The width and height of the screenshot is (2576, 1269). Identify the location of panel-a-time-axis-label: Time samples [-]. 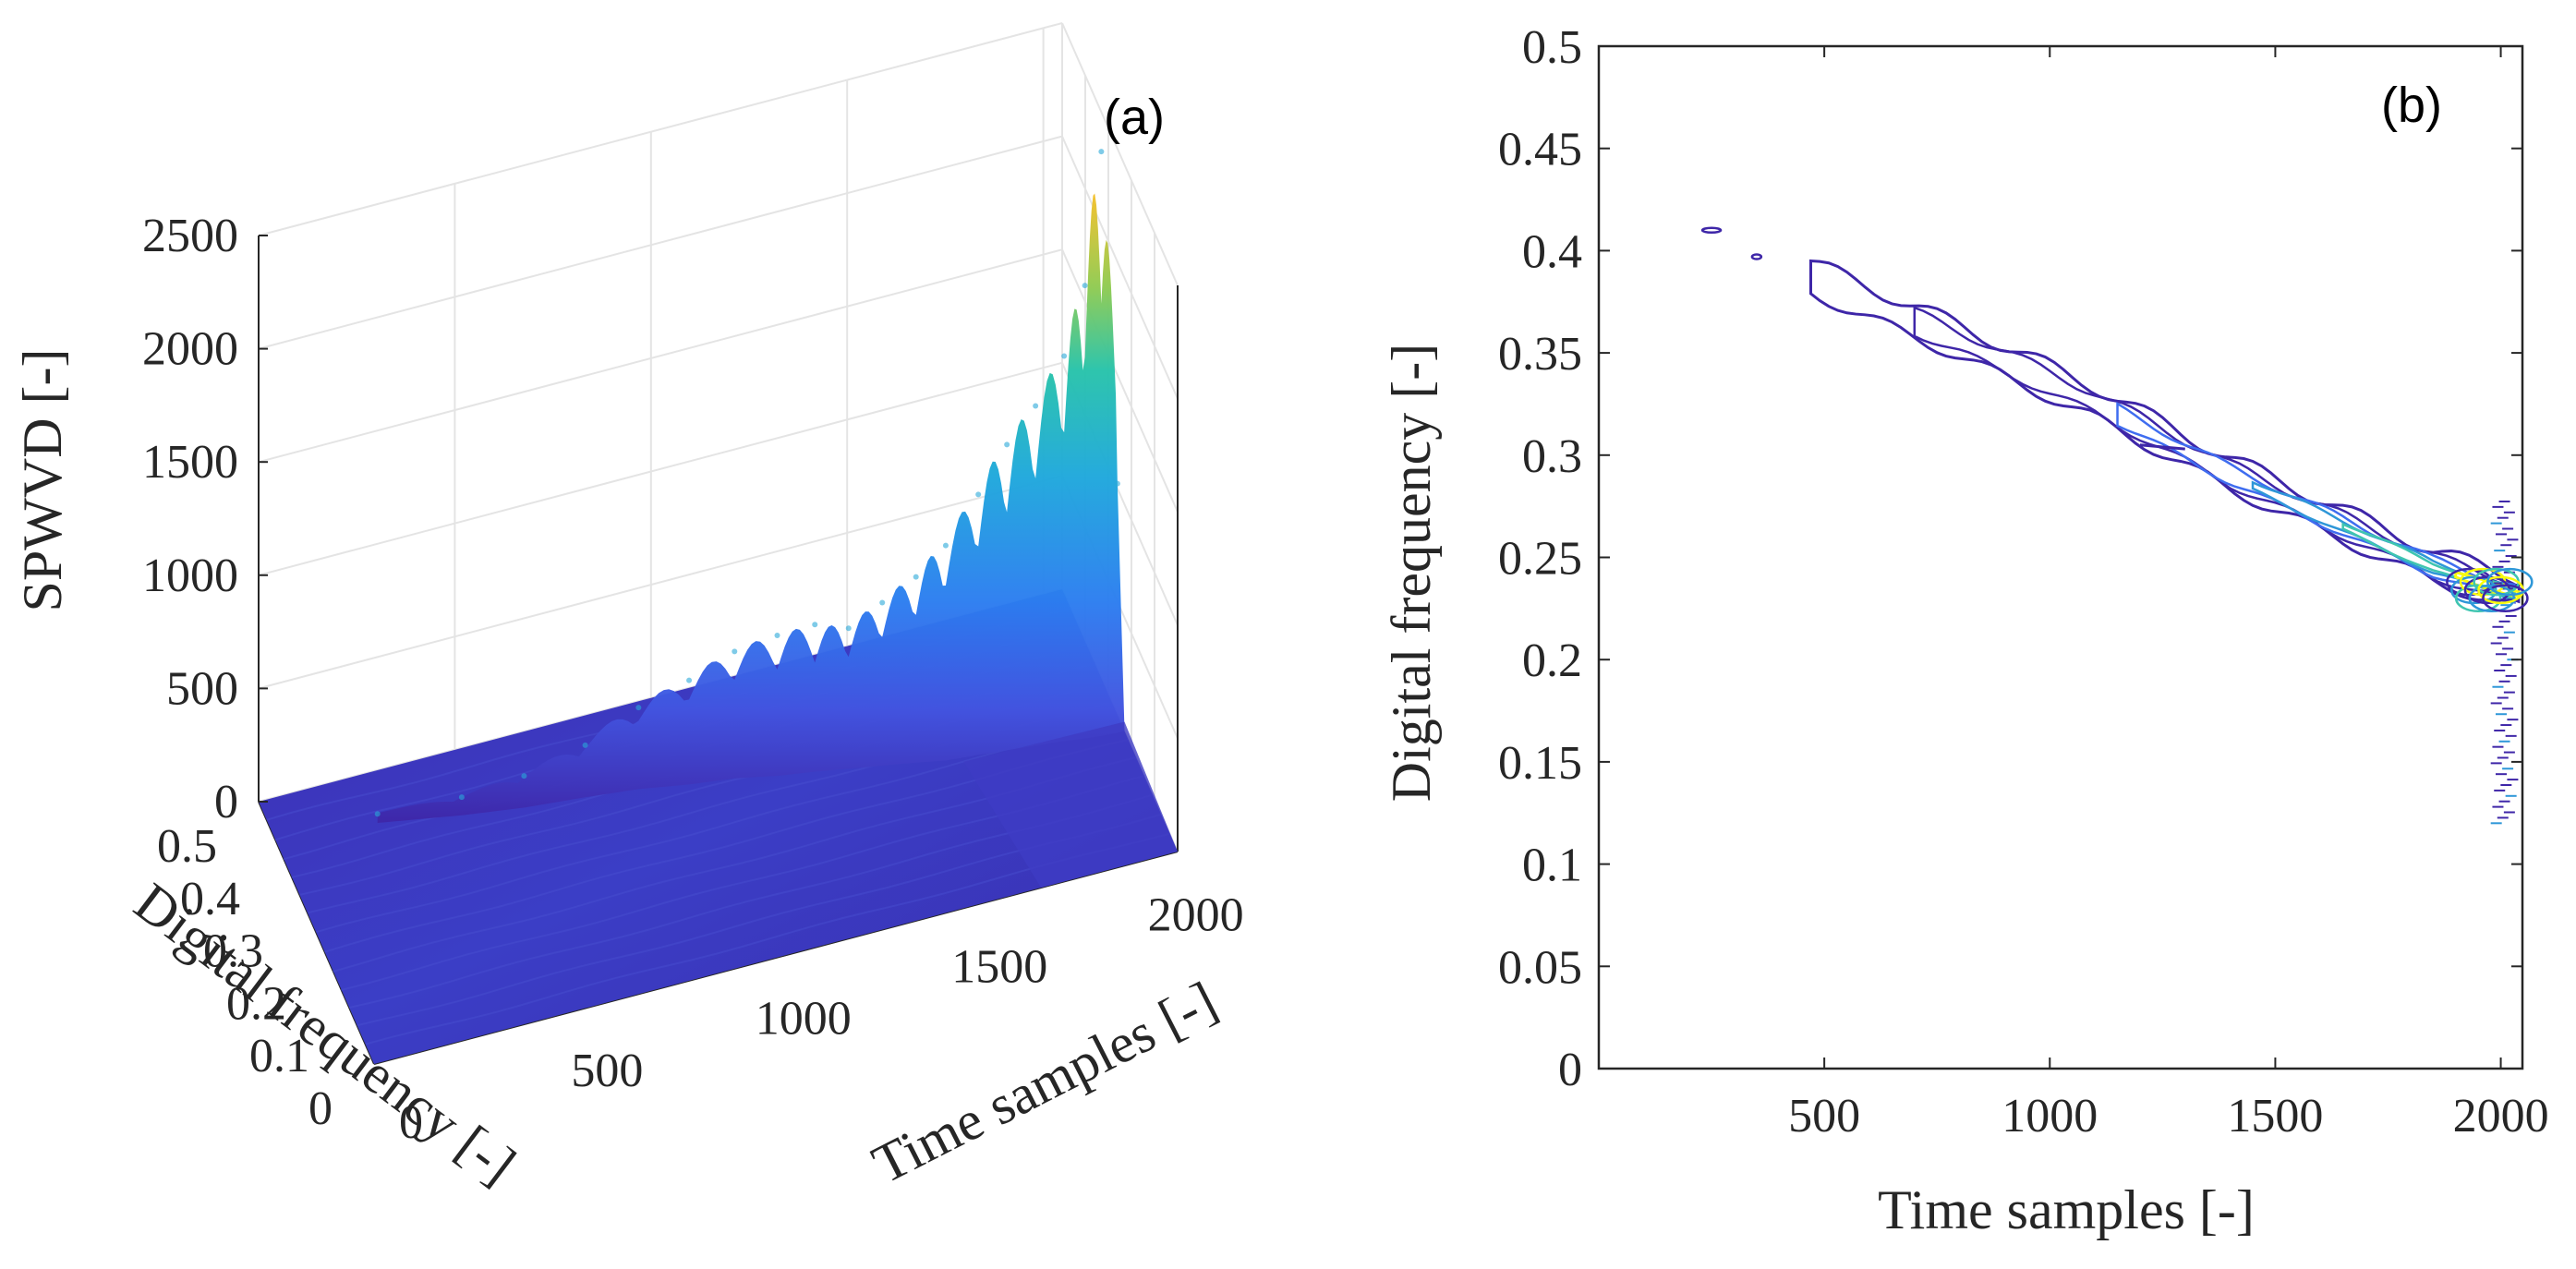
(1044, 1082).